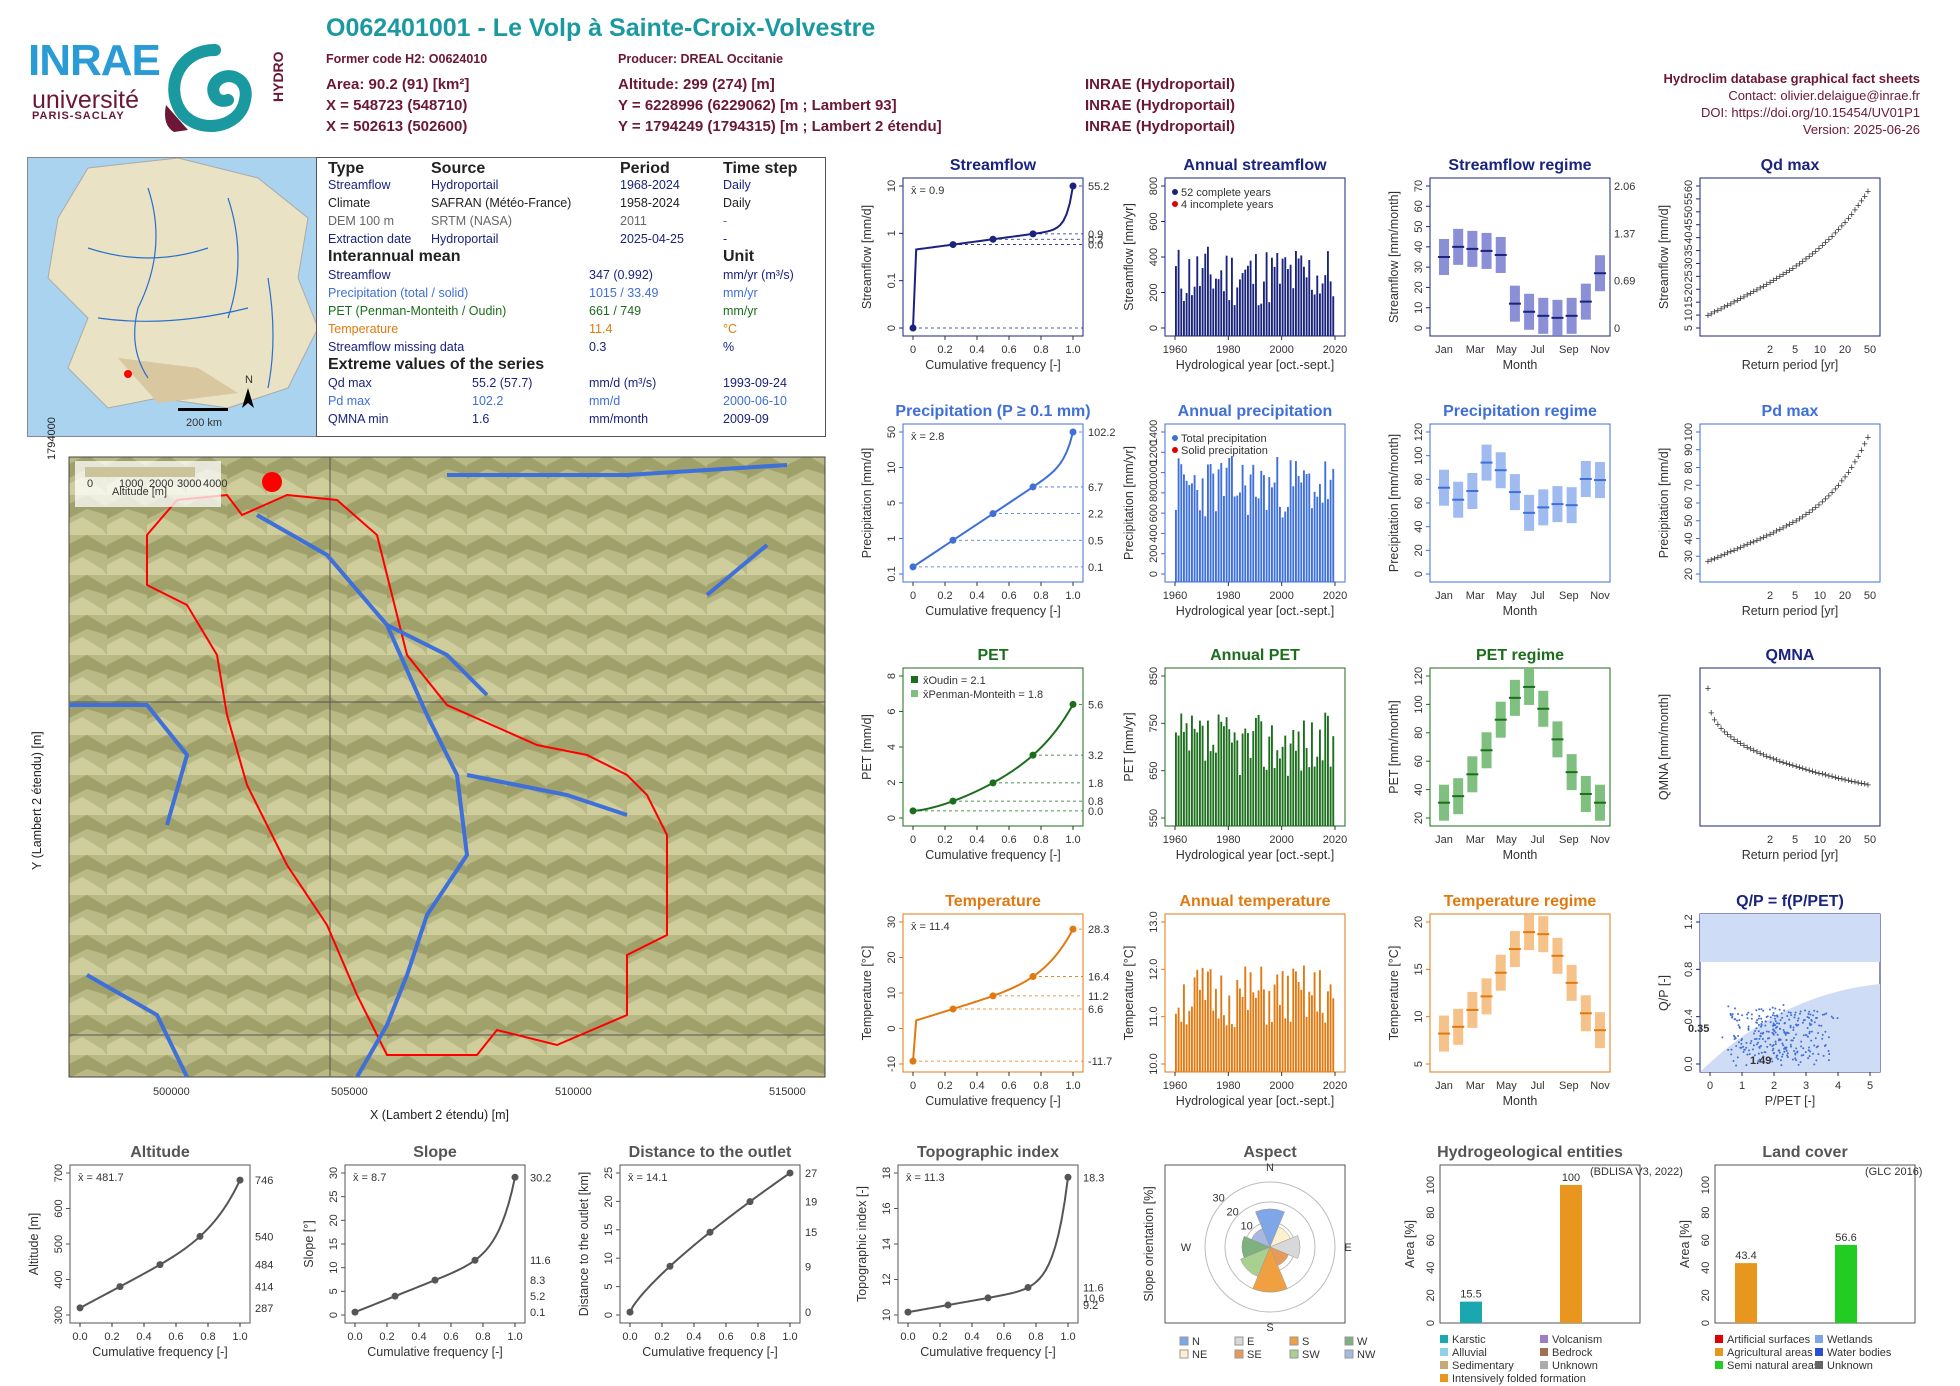 The height and width of the screenshot is (1386, 1960). I want to click on y-tick-label: 35, so click(1689, 250).